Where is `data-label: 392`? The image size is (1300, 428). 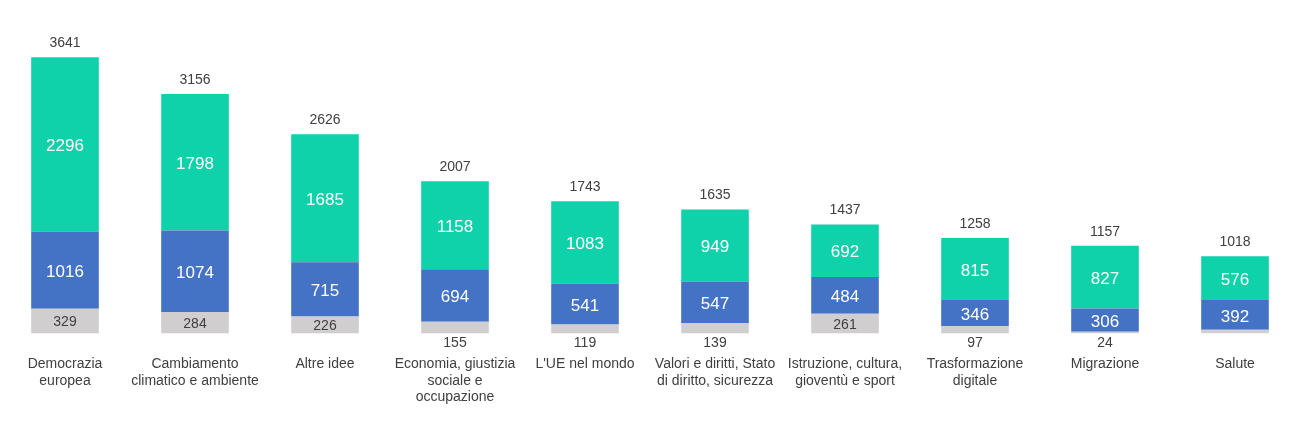 data-label: 392 is located at coordinates (1235, 316).